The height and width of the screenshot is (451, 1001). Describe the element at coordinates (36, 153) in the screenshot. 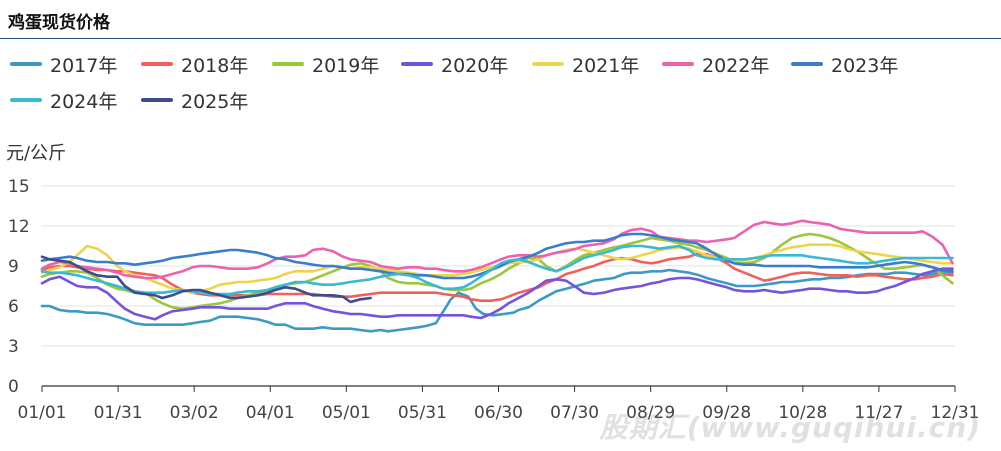

I see `y-axis-unit-label: 元/公斤` at that location.